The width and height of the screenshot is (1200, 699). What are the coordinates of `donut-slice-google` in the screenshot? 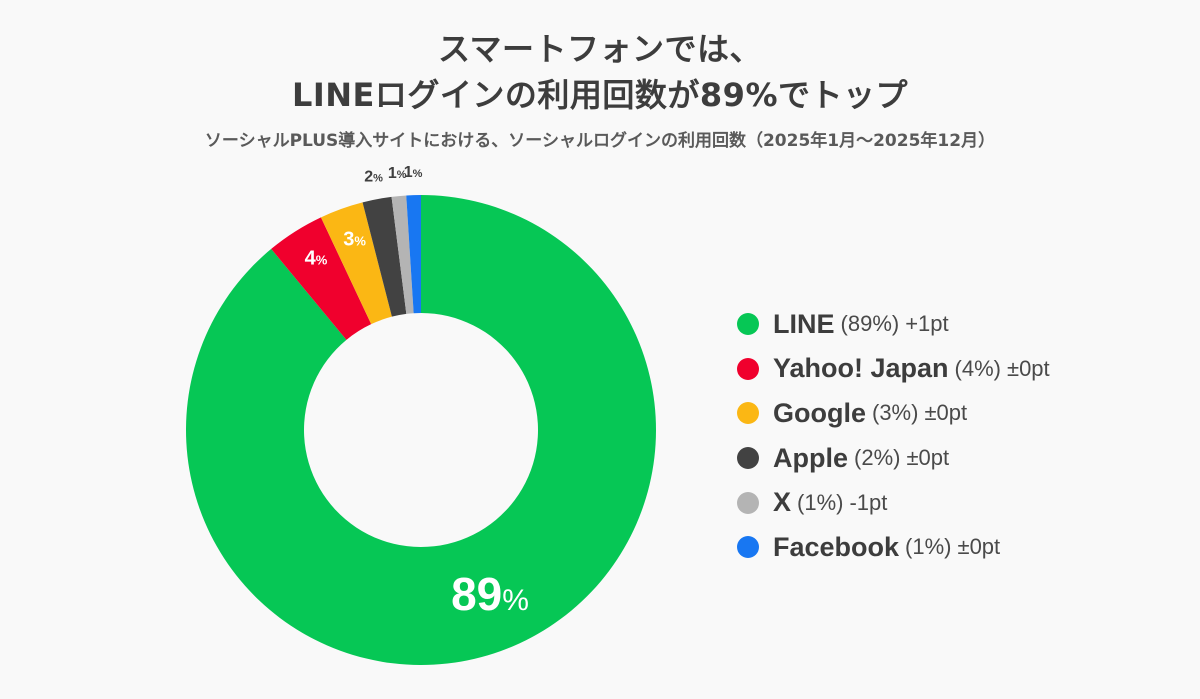 It's located at (356, 263).